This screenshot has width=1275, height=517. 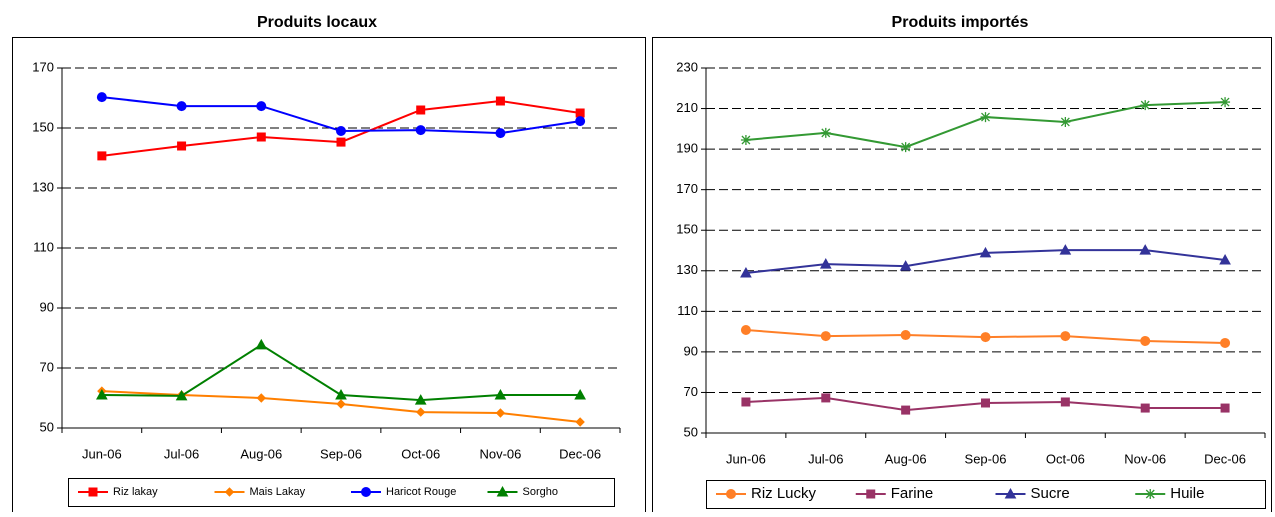 What do you see at coordinates (540, 492) in the screenshot?
I see `legend-label: Sorgho` at bounding box center [540, 492].